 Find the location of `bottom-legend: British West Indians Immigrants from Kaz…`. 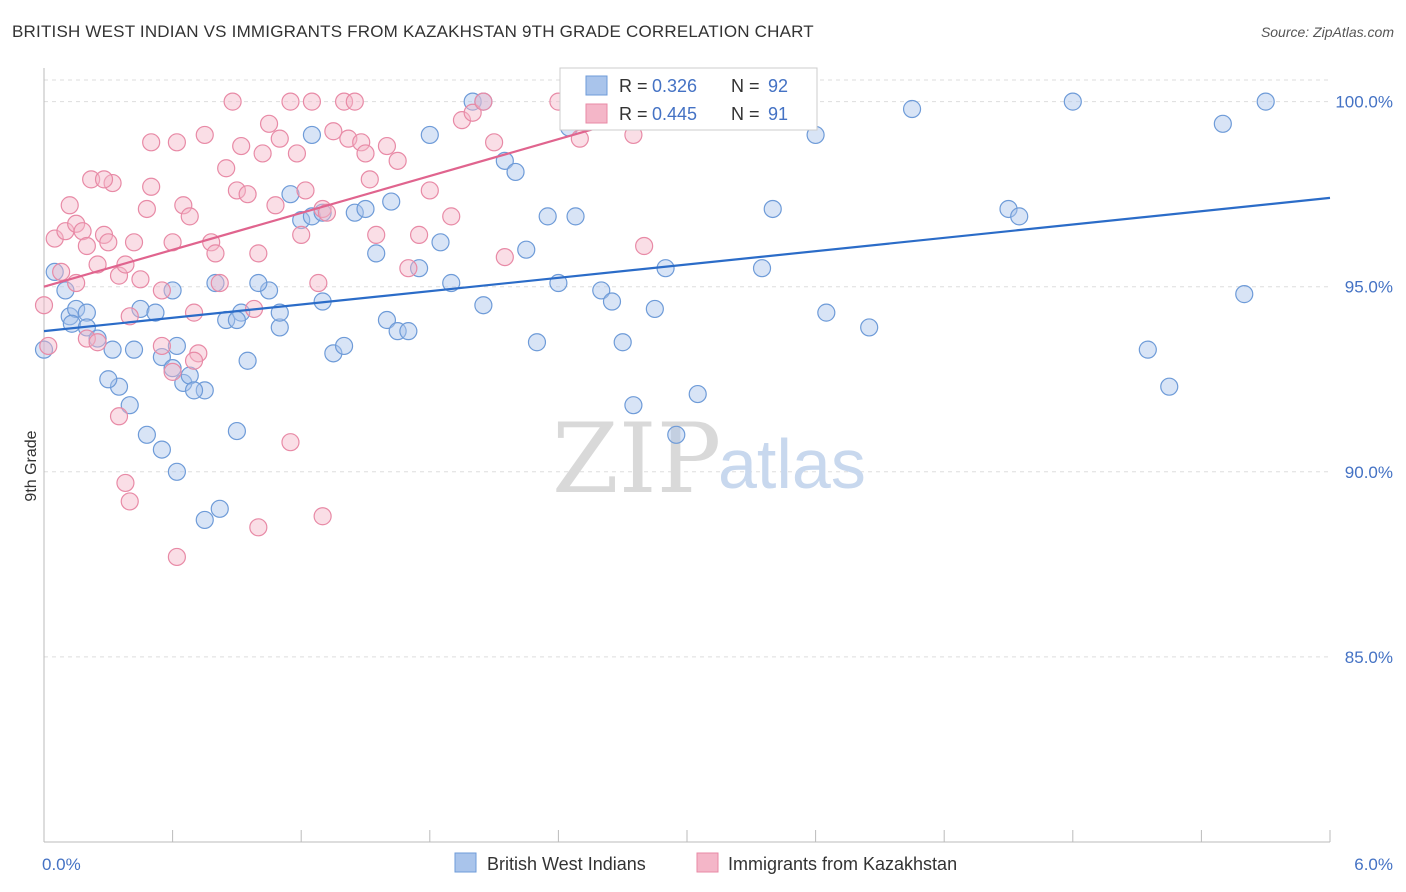

bottom-legend: British West Indians Immigrants from Kaz… is located at coordinates (705, 863).